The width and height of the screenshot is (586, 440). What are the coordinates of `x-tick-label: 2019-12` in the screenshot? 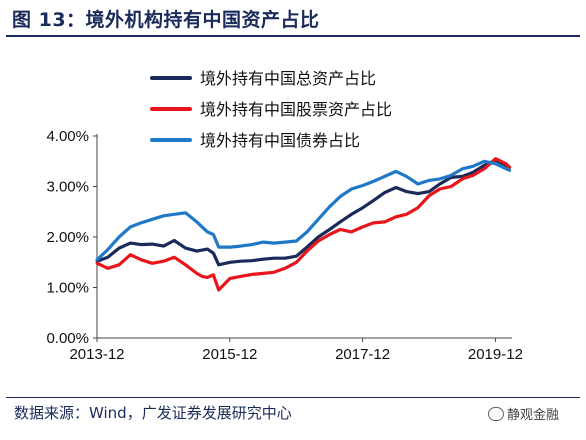 It's located at (495, 354).